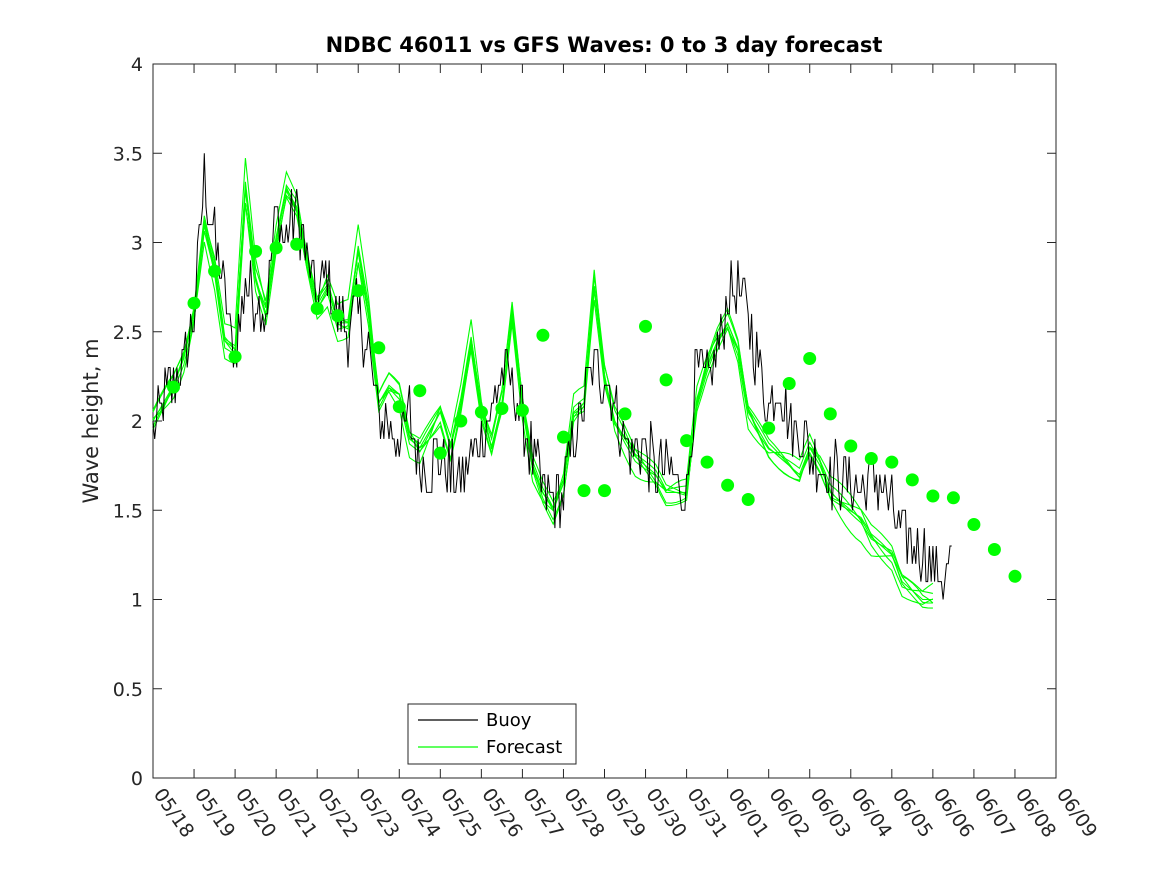 This screenshot has height=875, width=1167. What do you see at coordinates (128, 690) in the screenshot?
I see `y-tick-label: 0.5` at bounding box center [128, 690].